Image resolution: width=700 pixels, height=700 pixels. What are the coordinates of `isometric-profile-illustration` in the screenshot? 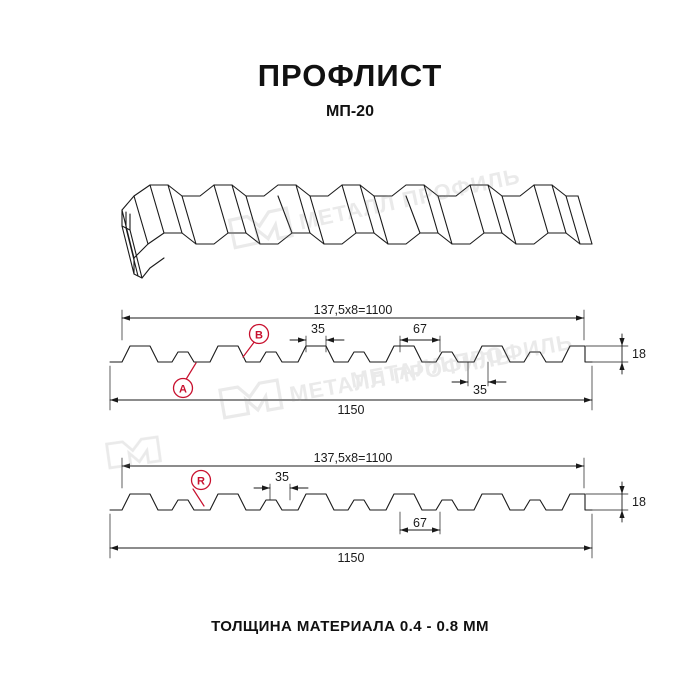 It's located at (357, 231).